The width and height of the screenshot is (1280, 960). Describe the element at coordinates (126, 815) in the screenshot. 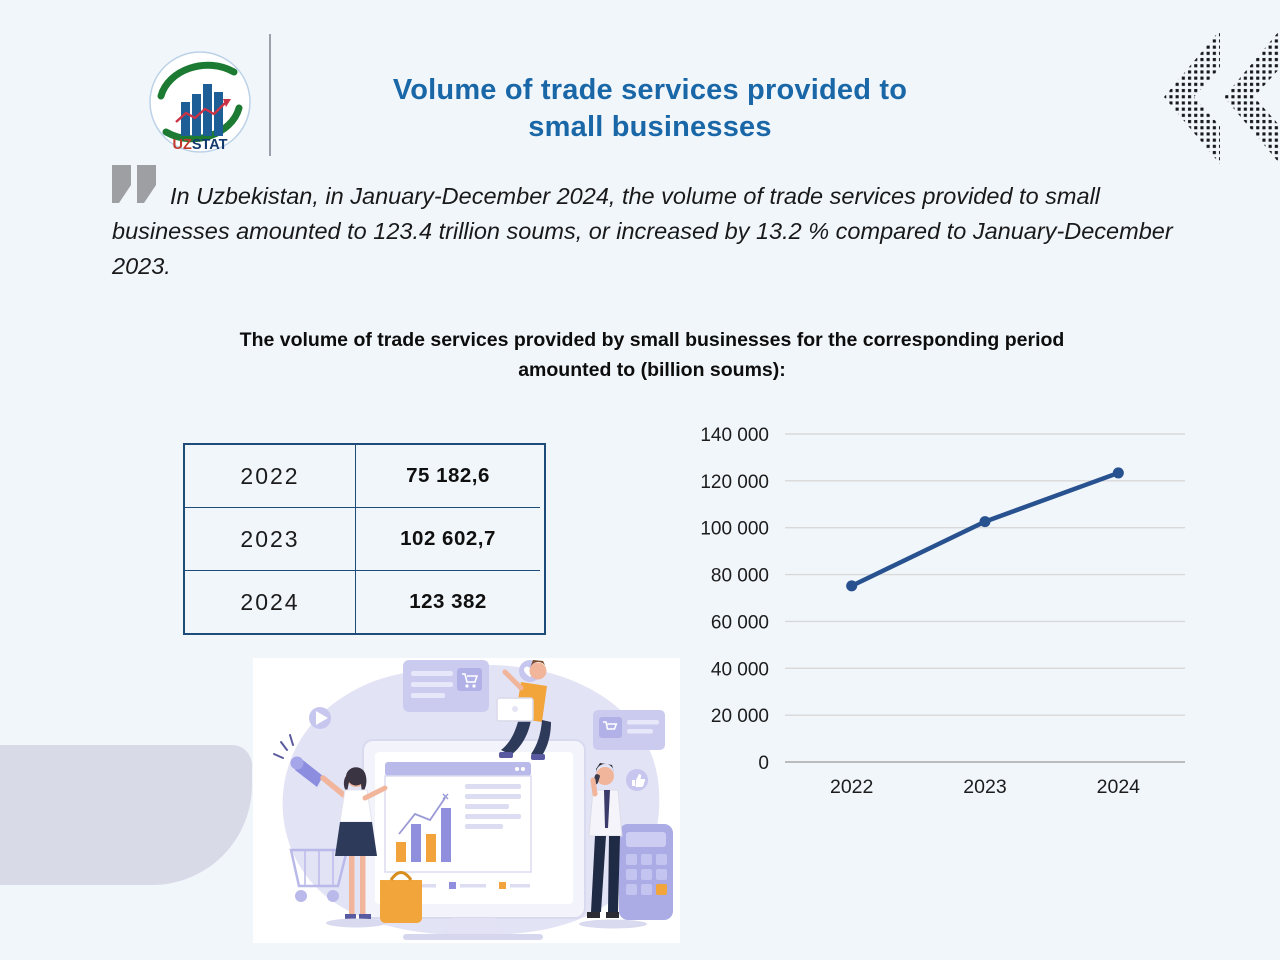

I see `decor-gray-blob` at that location.